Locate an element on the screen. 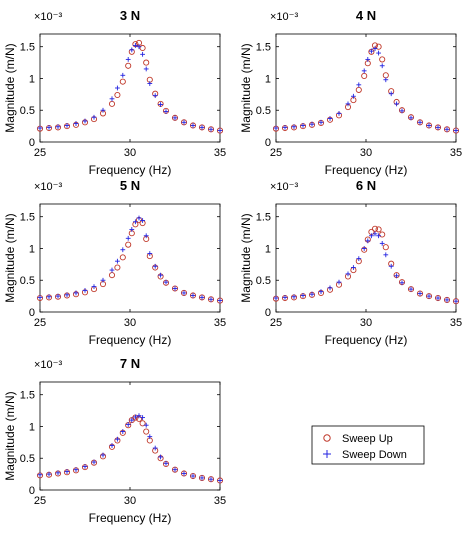 This screenshot has width=465, height=550. y-axis-label: Magnitude (m/N) is located at coordinates (246, 87).